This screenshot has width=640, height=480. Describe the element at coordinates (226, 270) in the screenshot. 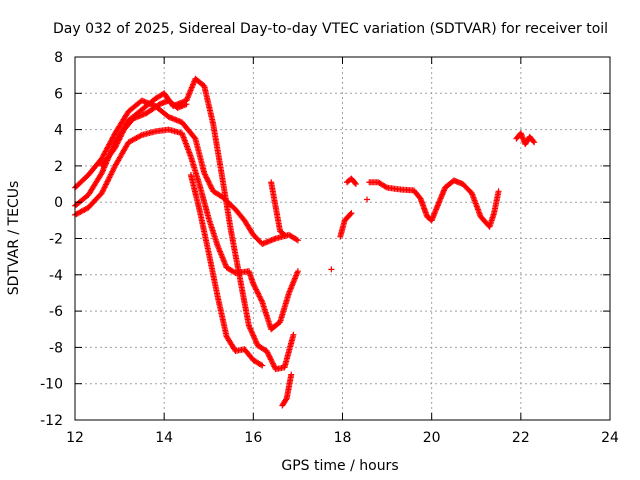

I see `series-track-e` at that location.